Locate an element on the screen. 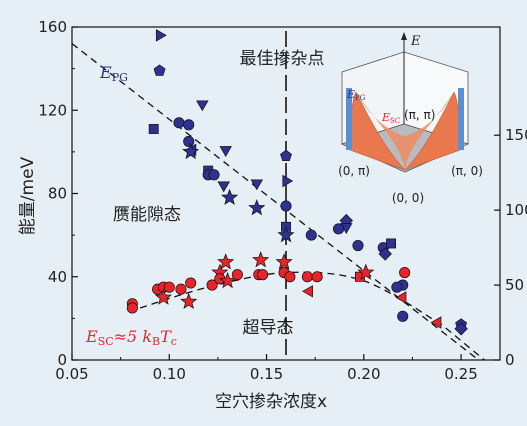 The height and width of the screenshot is (426, 527). gap-schematic-inset: E EPG ESC (π, π) (0, π) (π, 0) (0, 0) is located at coordinates (410, 118).